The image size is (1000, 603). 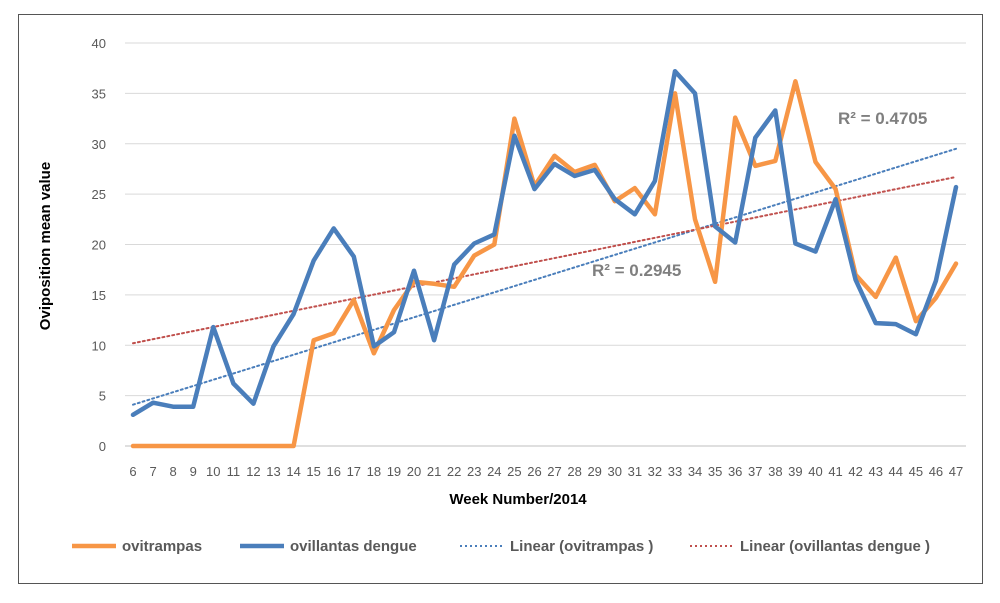 What do you see at coordinates (454, 471) in the screenshot?
I see `x-tick-label: 22` at bounding box center [454, 471].